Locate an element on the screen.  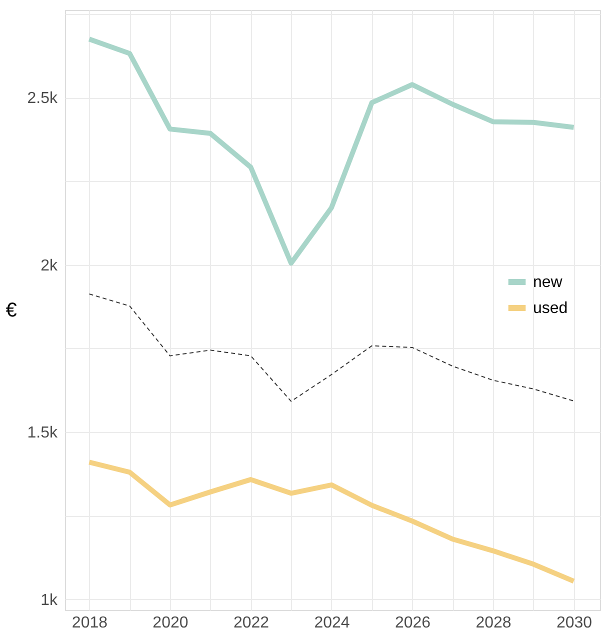
x-tick-label: 2024 is located at coordinates (332, 623).